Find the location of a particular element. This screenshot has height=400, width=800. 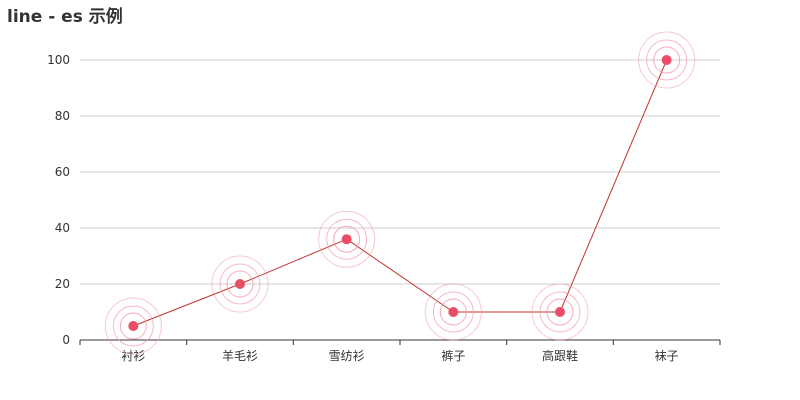

y-tick-label: 20 is located at coordinates (62, 284).